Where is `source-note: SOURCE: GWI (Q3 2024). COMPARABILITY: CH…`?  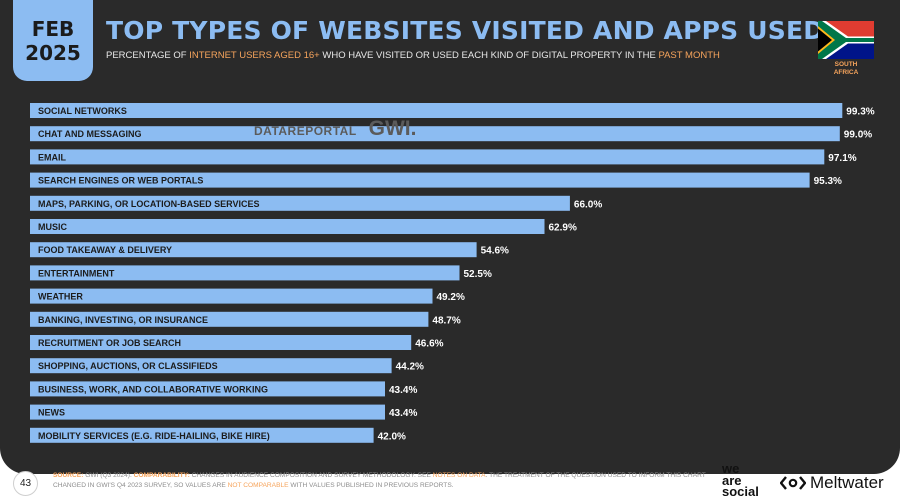 source-note: SOURCE: GWI (Q3 2024). COMPARABILITY: CH… is located at coordinates (383, 481).